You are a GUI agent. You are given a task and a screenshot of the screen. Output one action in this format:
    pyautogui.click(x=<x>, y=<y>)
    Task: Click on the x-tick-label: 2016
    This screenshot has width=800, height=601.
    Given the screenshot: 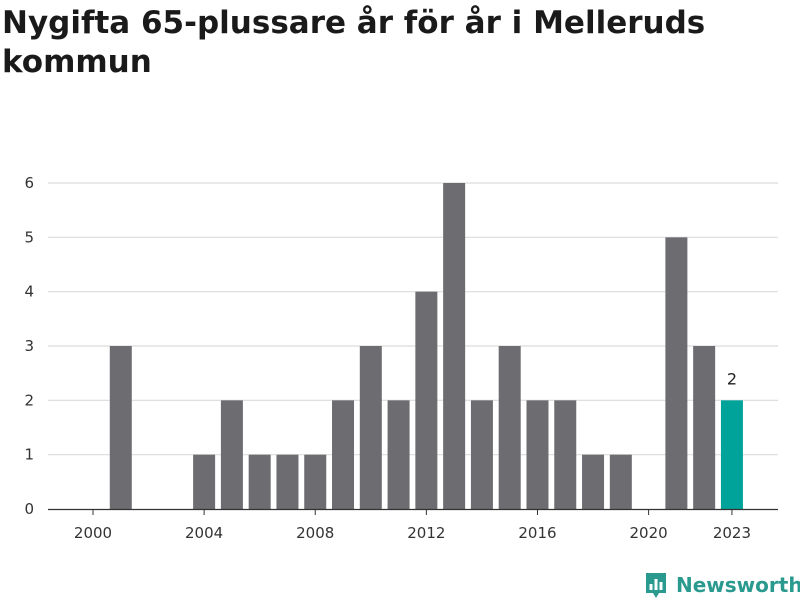 What is the action you would take?
    pyautogui.click(x=537, y=533)
    